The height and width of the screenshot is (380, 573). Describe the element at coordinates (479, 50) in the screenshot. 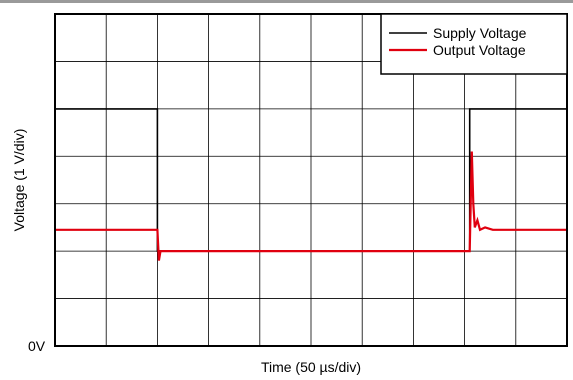

I see `legend-label-output-voltage: Output Voltage` at that location.